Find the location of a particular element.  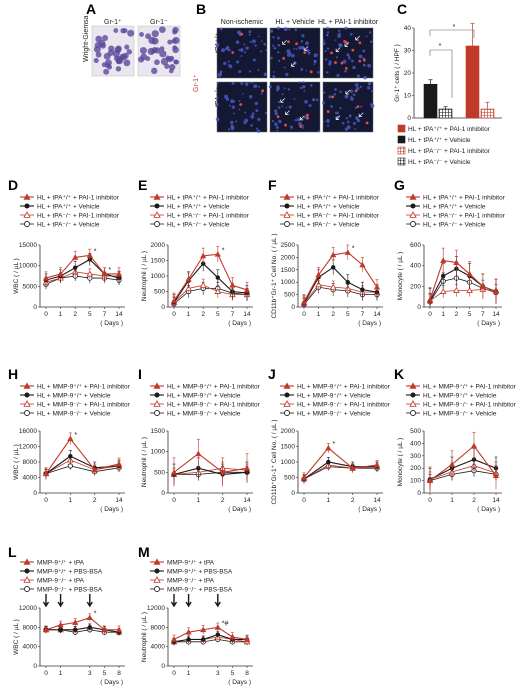

y-axis-label: CD11b⁺Gr-1⁺ Cell No. ( / µL ) is located at coordinates (274, 461).